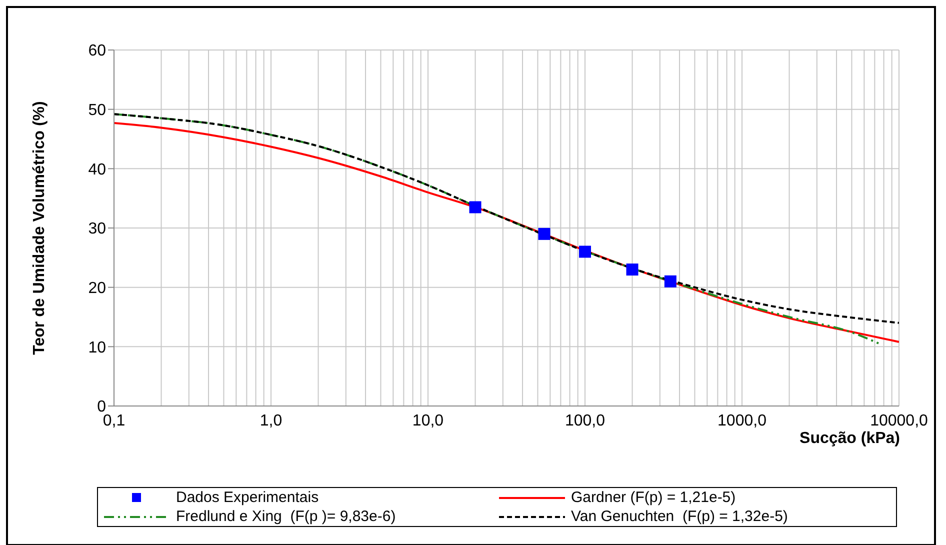 The width and height of the screenshot is (946, 545). What do you see at coordinates (585, 421) in the screenshot?
I see `x-tick-label: 100,0` at bounding box center [585, 421].